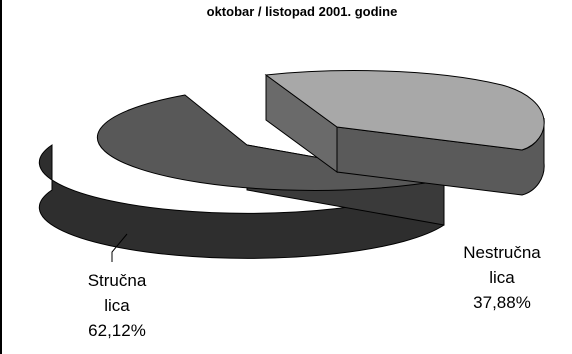 The width and height of the screenshot is (572, 354). What do you see at coordinates (119, 247) in the screenshot?
I see `leader-line-strucna` at bounding box center [119, 247].